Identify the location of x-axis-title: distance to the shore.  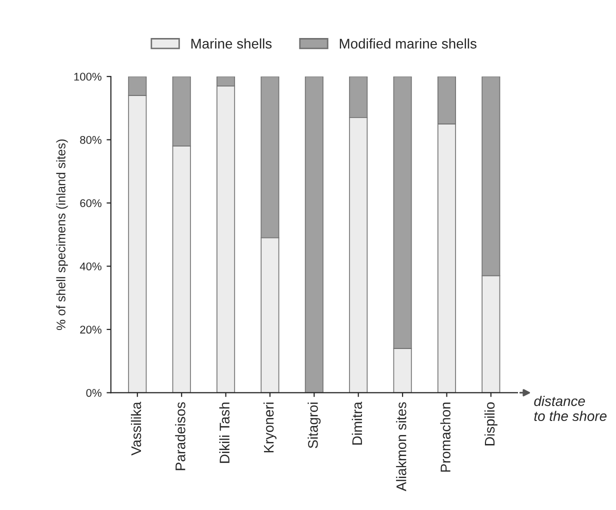
(570, 409).